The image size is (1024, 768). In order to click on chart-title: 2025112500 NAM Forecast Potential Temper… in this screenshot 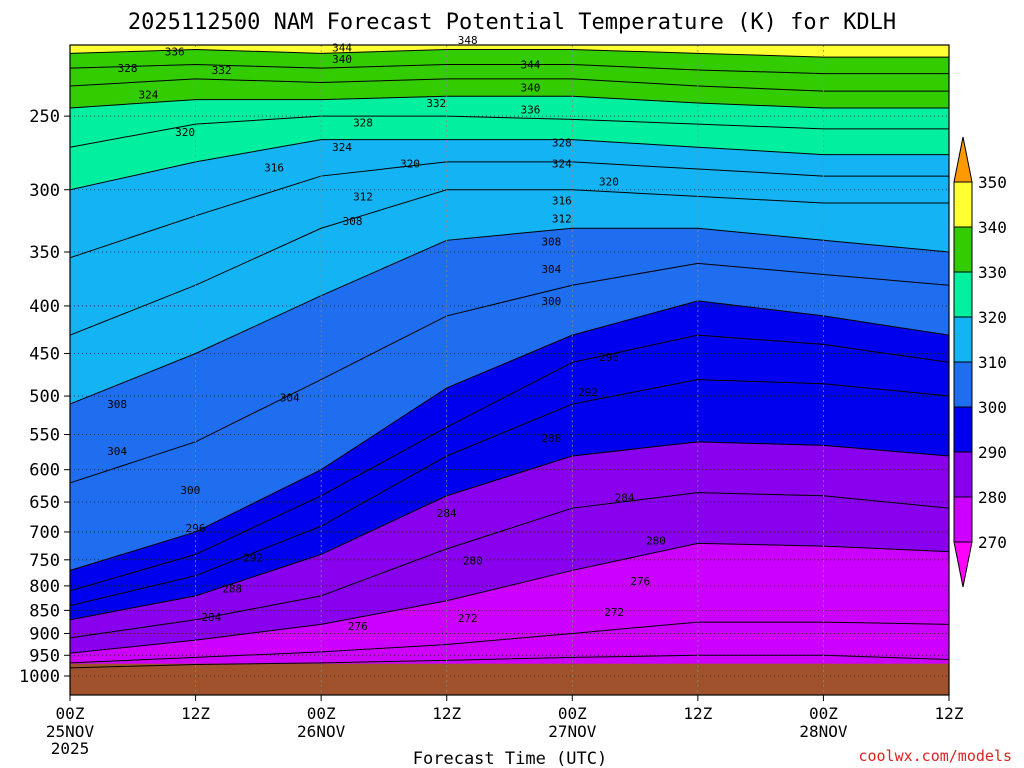, I will do `click(512, 22)`.